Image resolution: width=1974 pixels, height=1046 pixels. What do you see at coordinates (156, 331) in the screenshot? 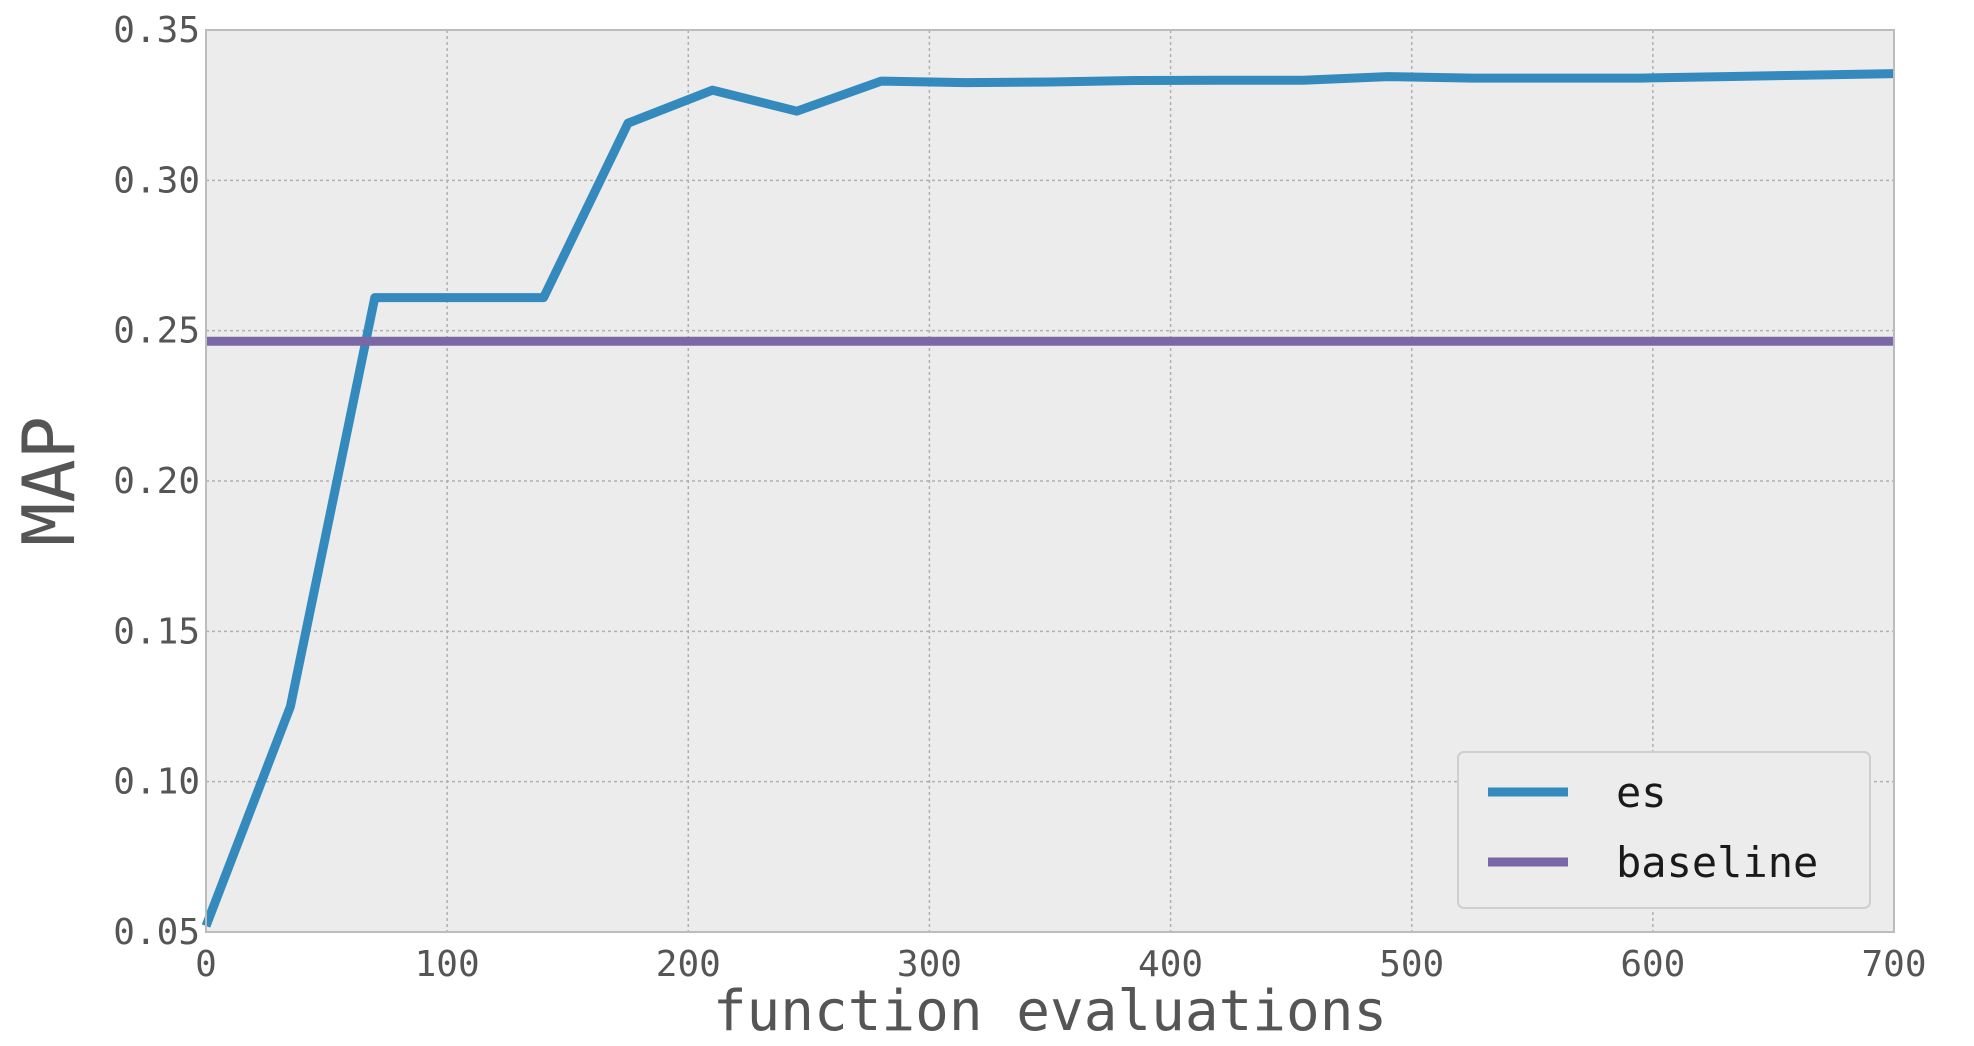
I see `y-tick-label: 0.25` at bounding box center [156, 331].